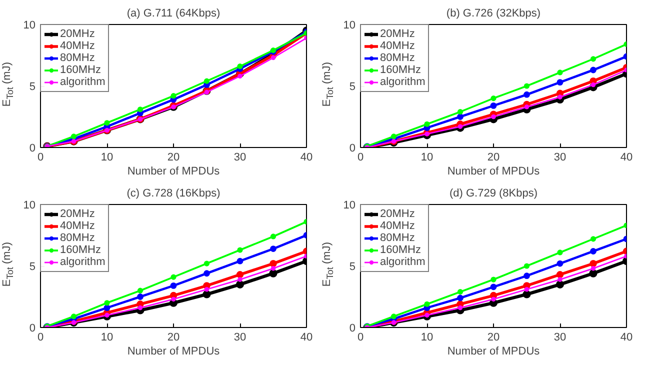  What do you see at coordinates (493, 194) in the screenshot?
I see `chart-title: (d) G.729 (8Kbps)` at bounding box center [493, 194].